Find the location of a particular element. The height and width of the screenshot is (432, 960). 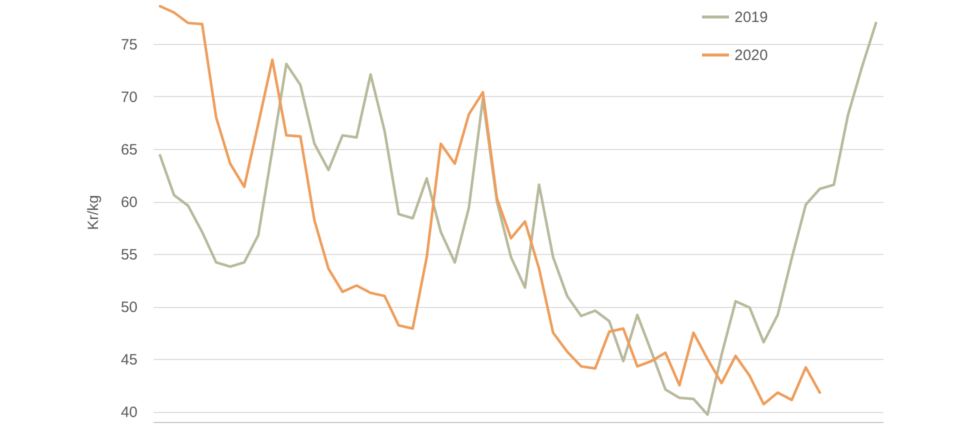

y-tick-label: 75 is located at coordinates (129, 45).